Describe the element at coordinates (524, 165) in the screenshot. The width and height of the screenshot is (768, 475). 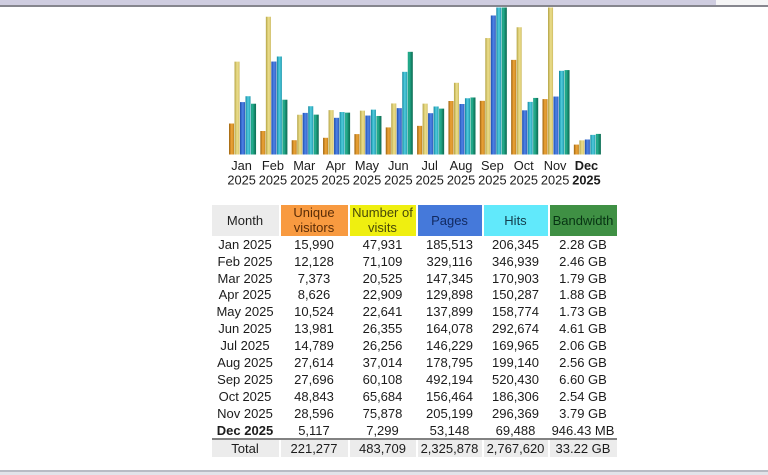
I see `svg-text: Oct` at that location.